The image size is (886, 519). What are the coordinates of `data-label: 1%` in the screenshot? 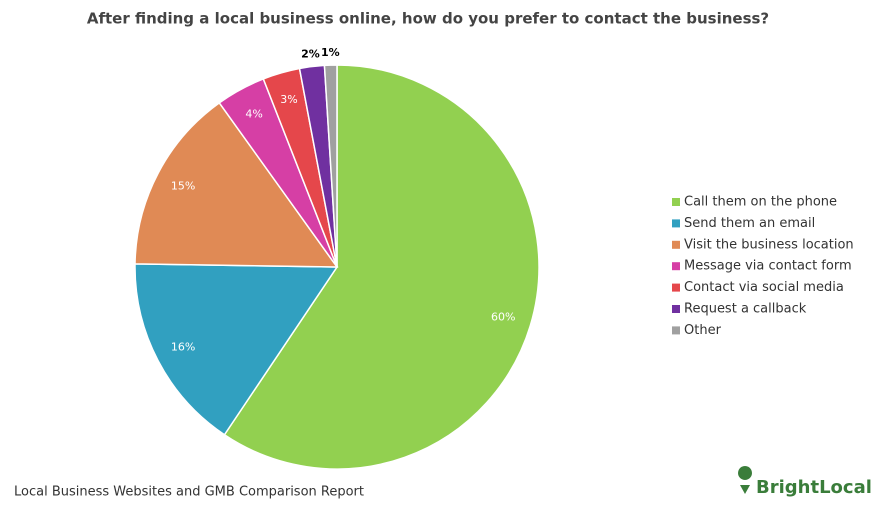 It's located at (330, 52).